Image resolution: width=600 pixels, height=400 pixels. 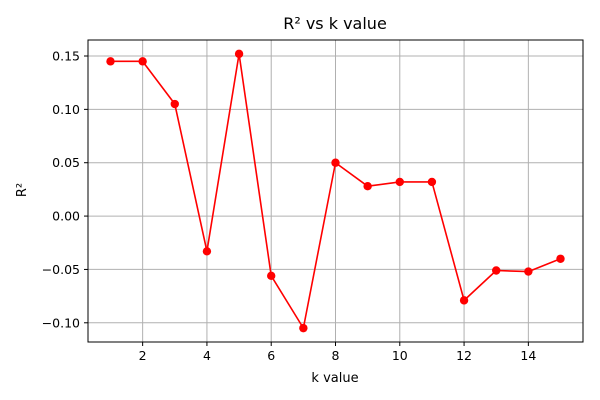 What do you see at coordinates (335, 23) in the screenshot?
I see `chart-title: R² vs k value` at bounding box center [335, 23].